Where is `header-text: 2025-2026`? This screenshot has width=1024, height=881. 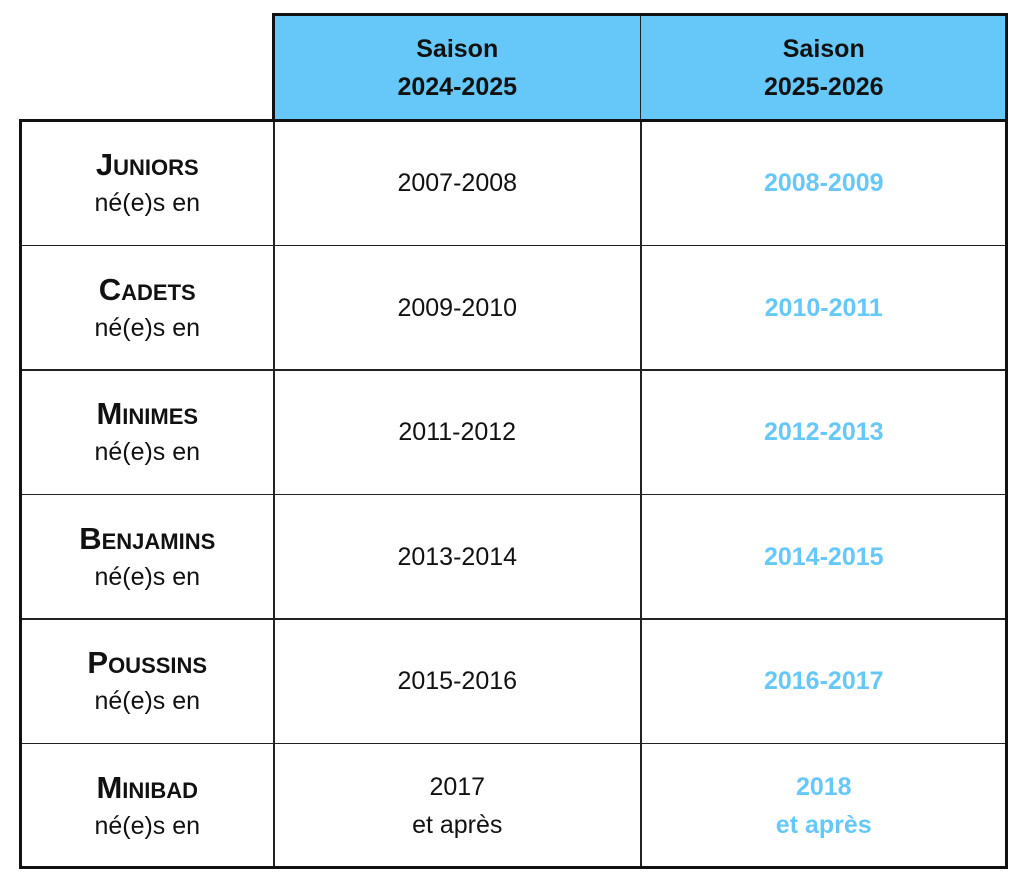 header-text: 2025-2026 is located at coordinates (823, 86).